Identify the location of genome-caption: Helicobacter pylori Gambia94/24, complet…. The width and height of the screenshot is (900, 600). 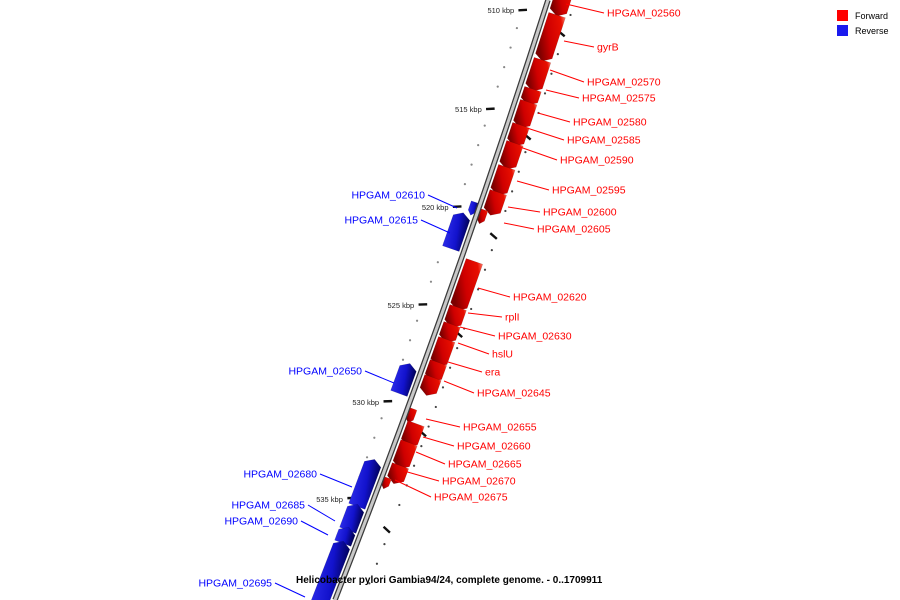
(449, 580).